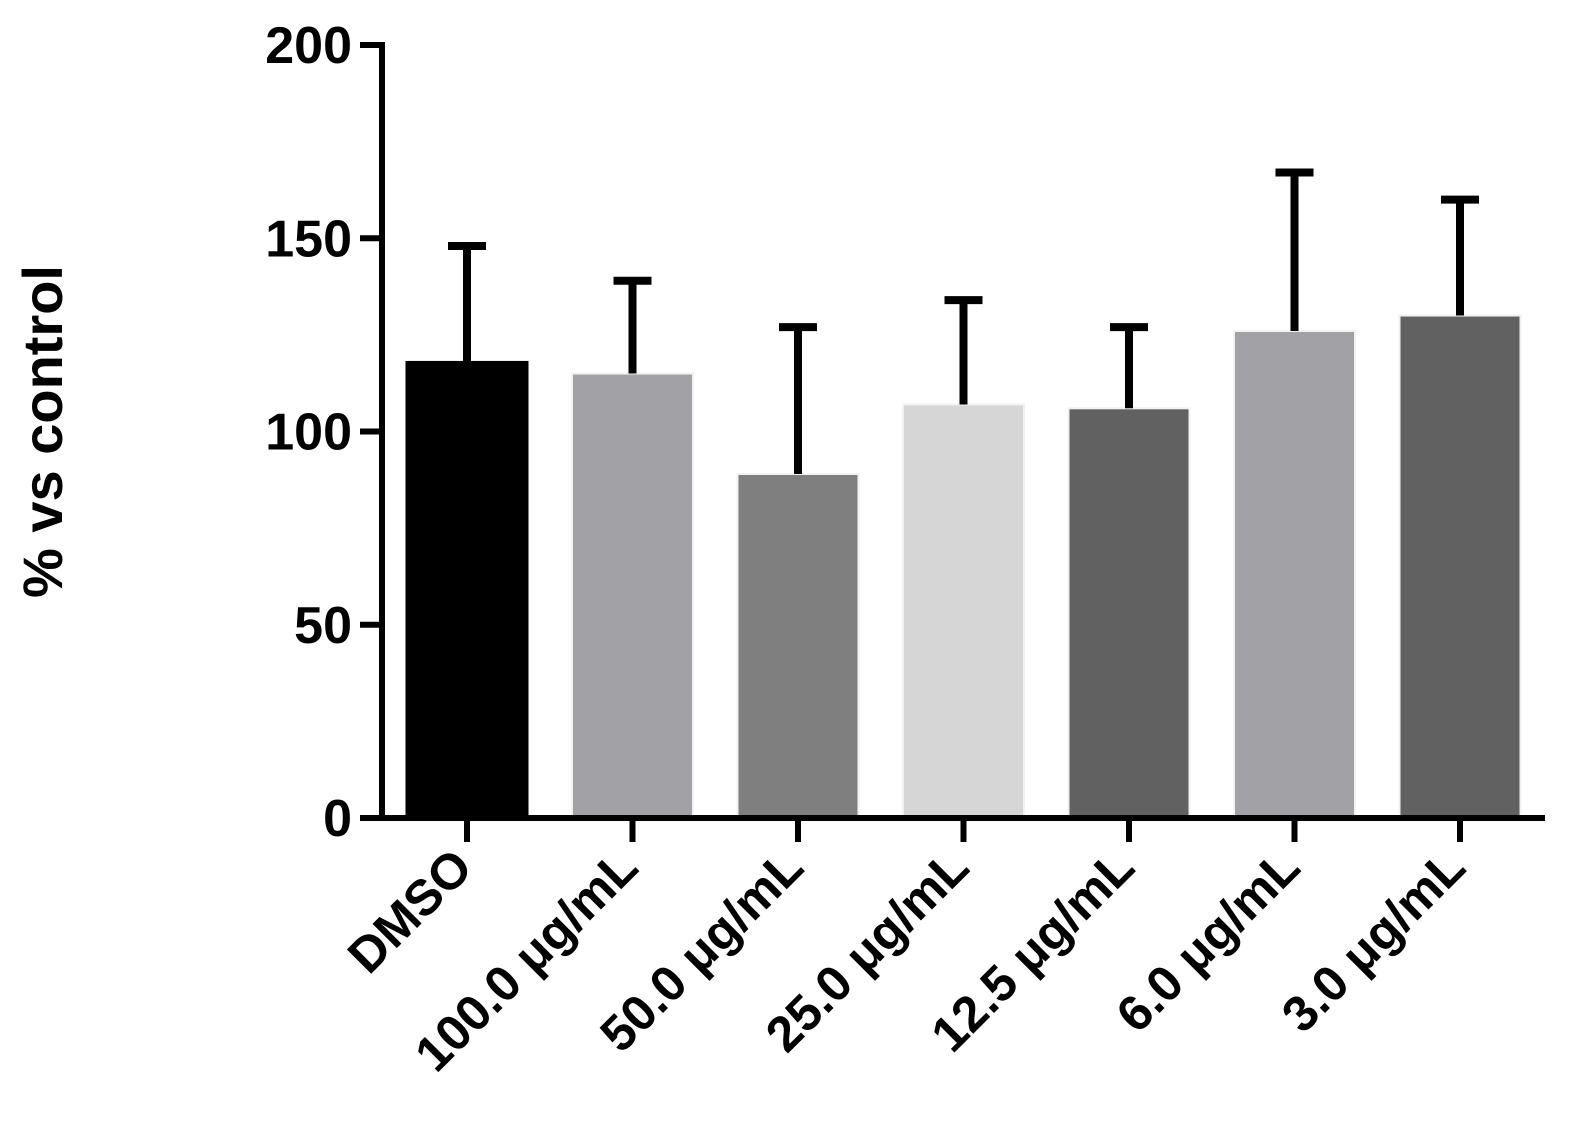 Image resolution: width=1593 pixels, height=1135 pixels. I want to click on y-ticks-layer: 0 50 100 150 200, so click(323, 432).